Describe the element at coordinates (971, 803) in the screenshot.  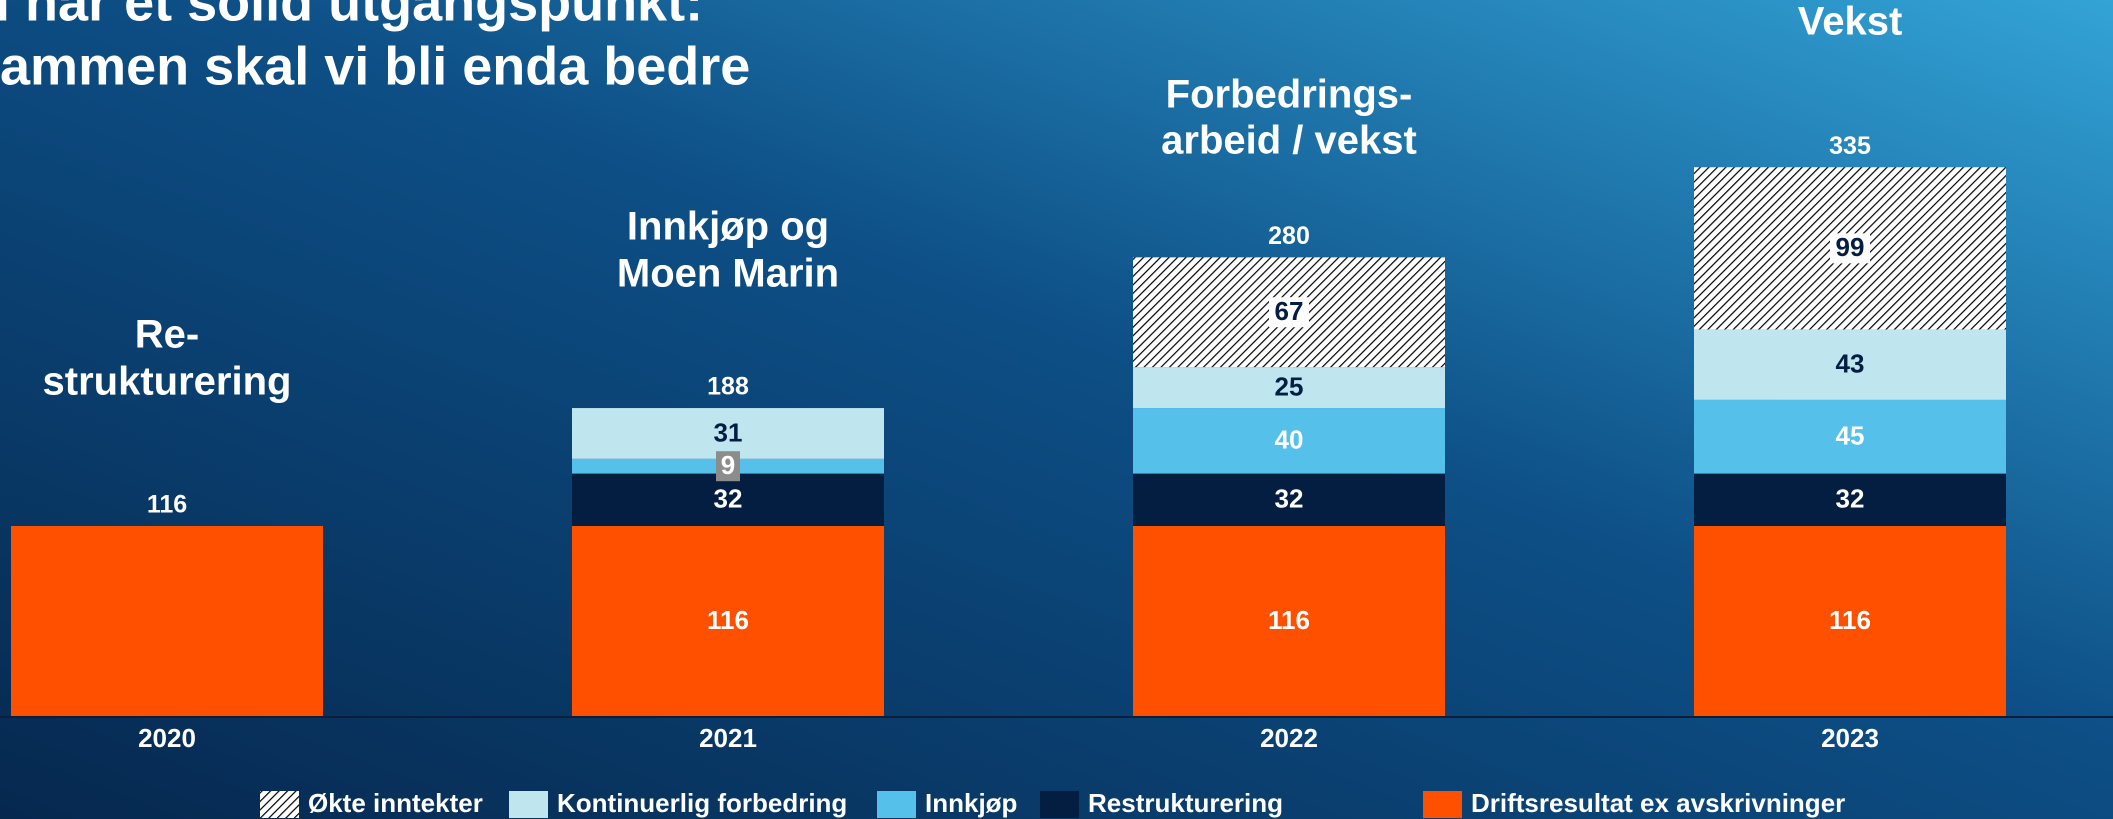
I see `legend-label: Innkjøp` at that location.